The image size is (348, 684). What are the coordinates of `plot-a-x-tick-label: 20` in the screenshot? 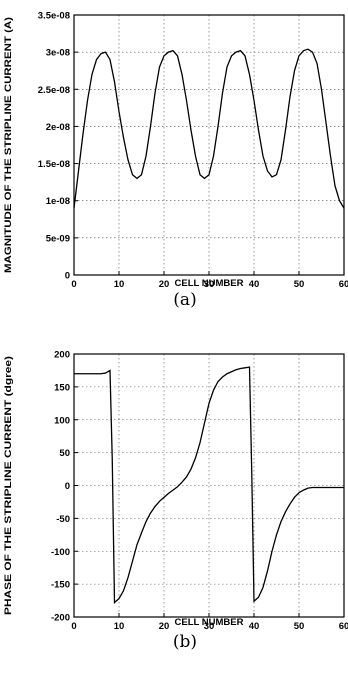 It's located at (164, 284).